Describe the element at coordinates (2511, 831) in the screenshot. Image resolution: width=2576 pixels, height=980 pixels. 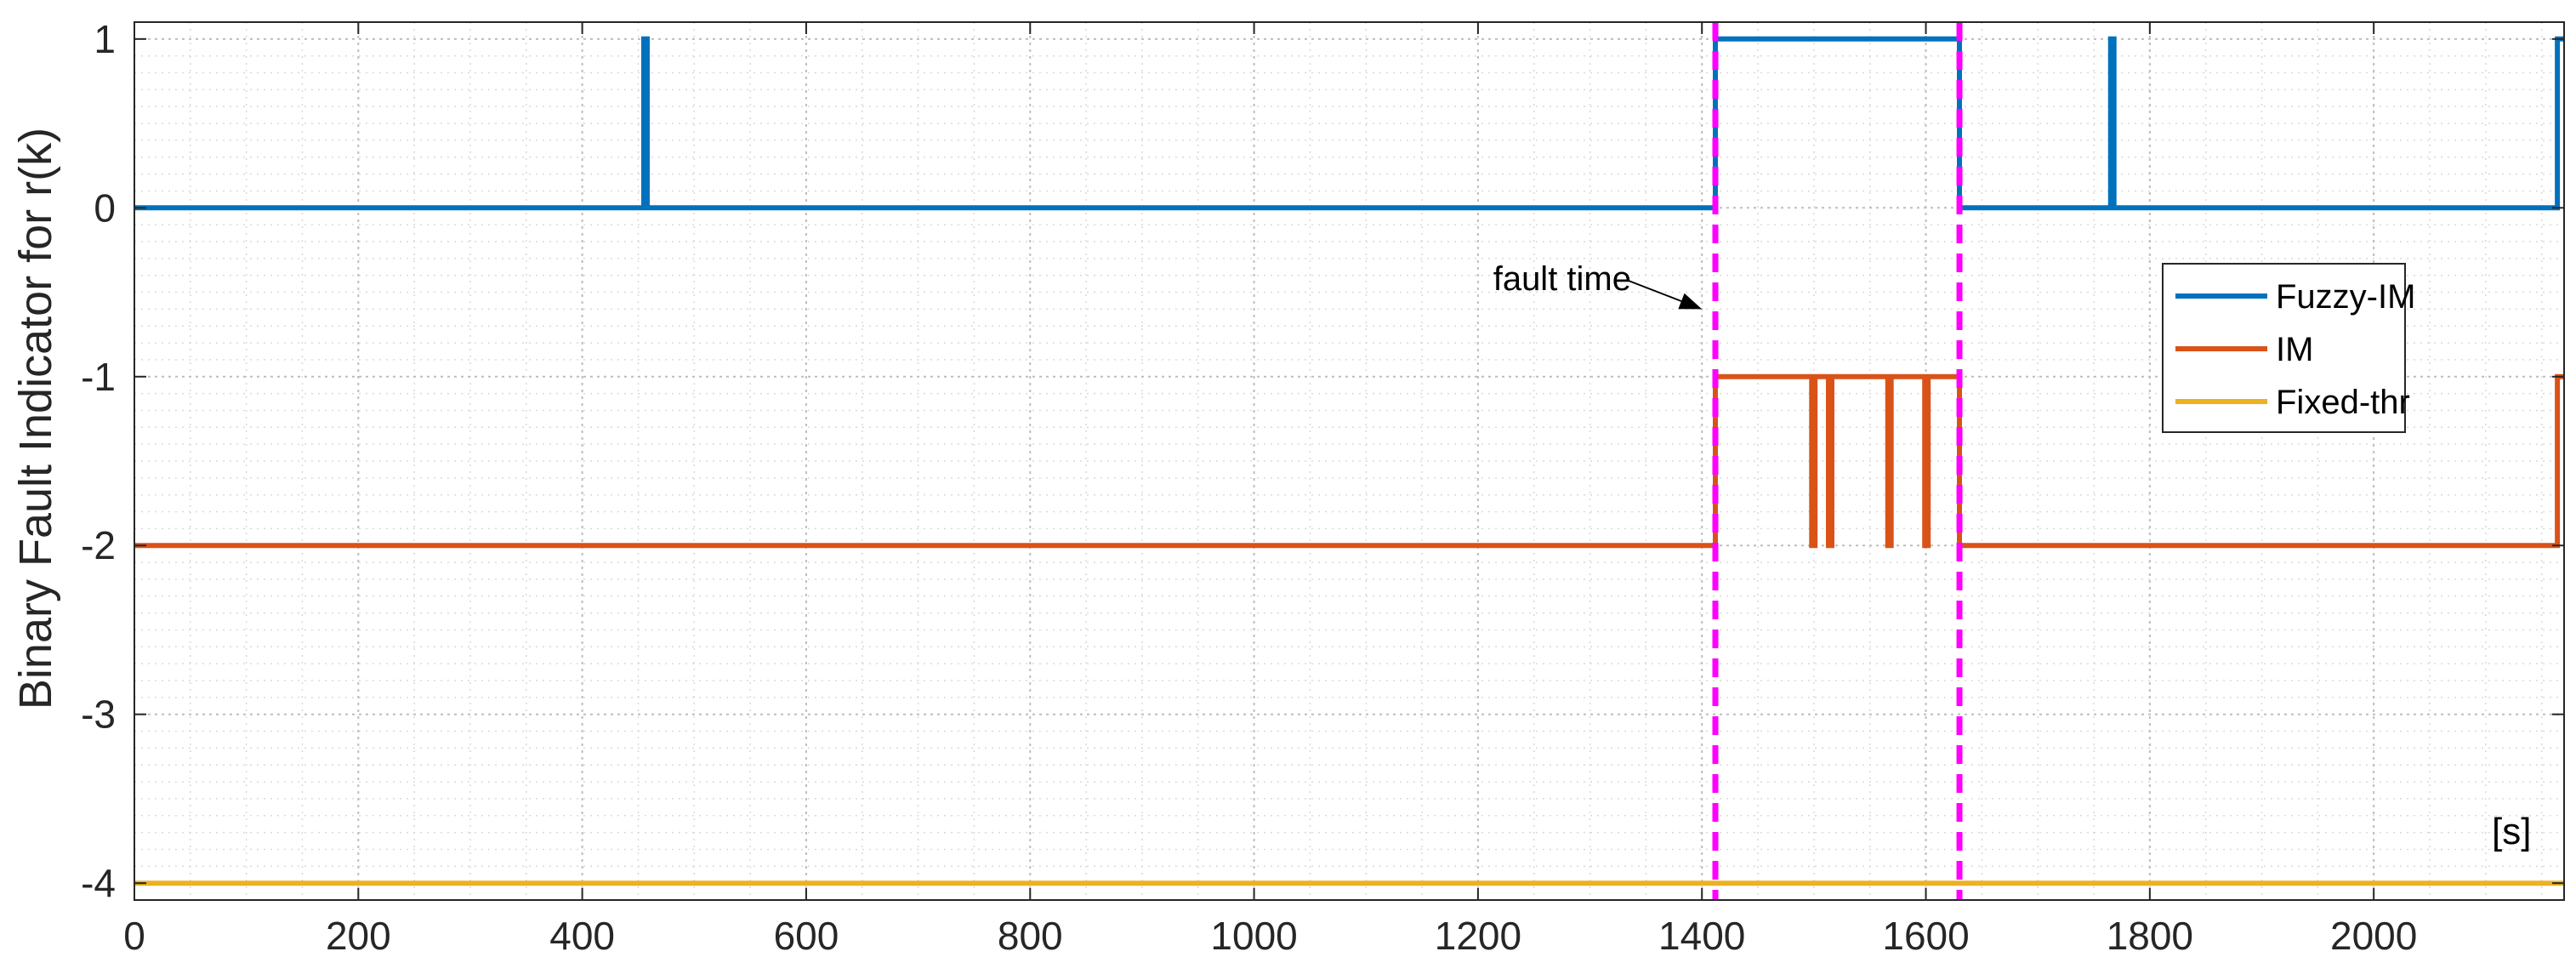
I see `x-unit-label: [s]` at that location.